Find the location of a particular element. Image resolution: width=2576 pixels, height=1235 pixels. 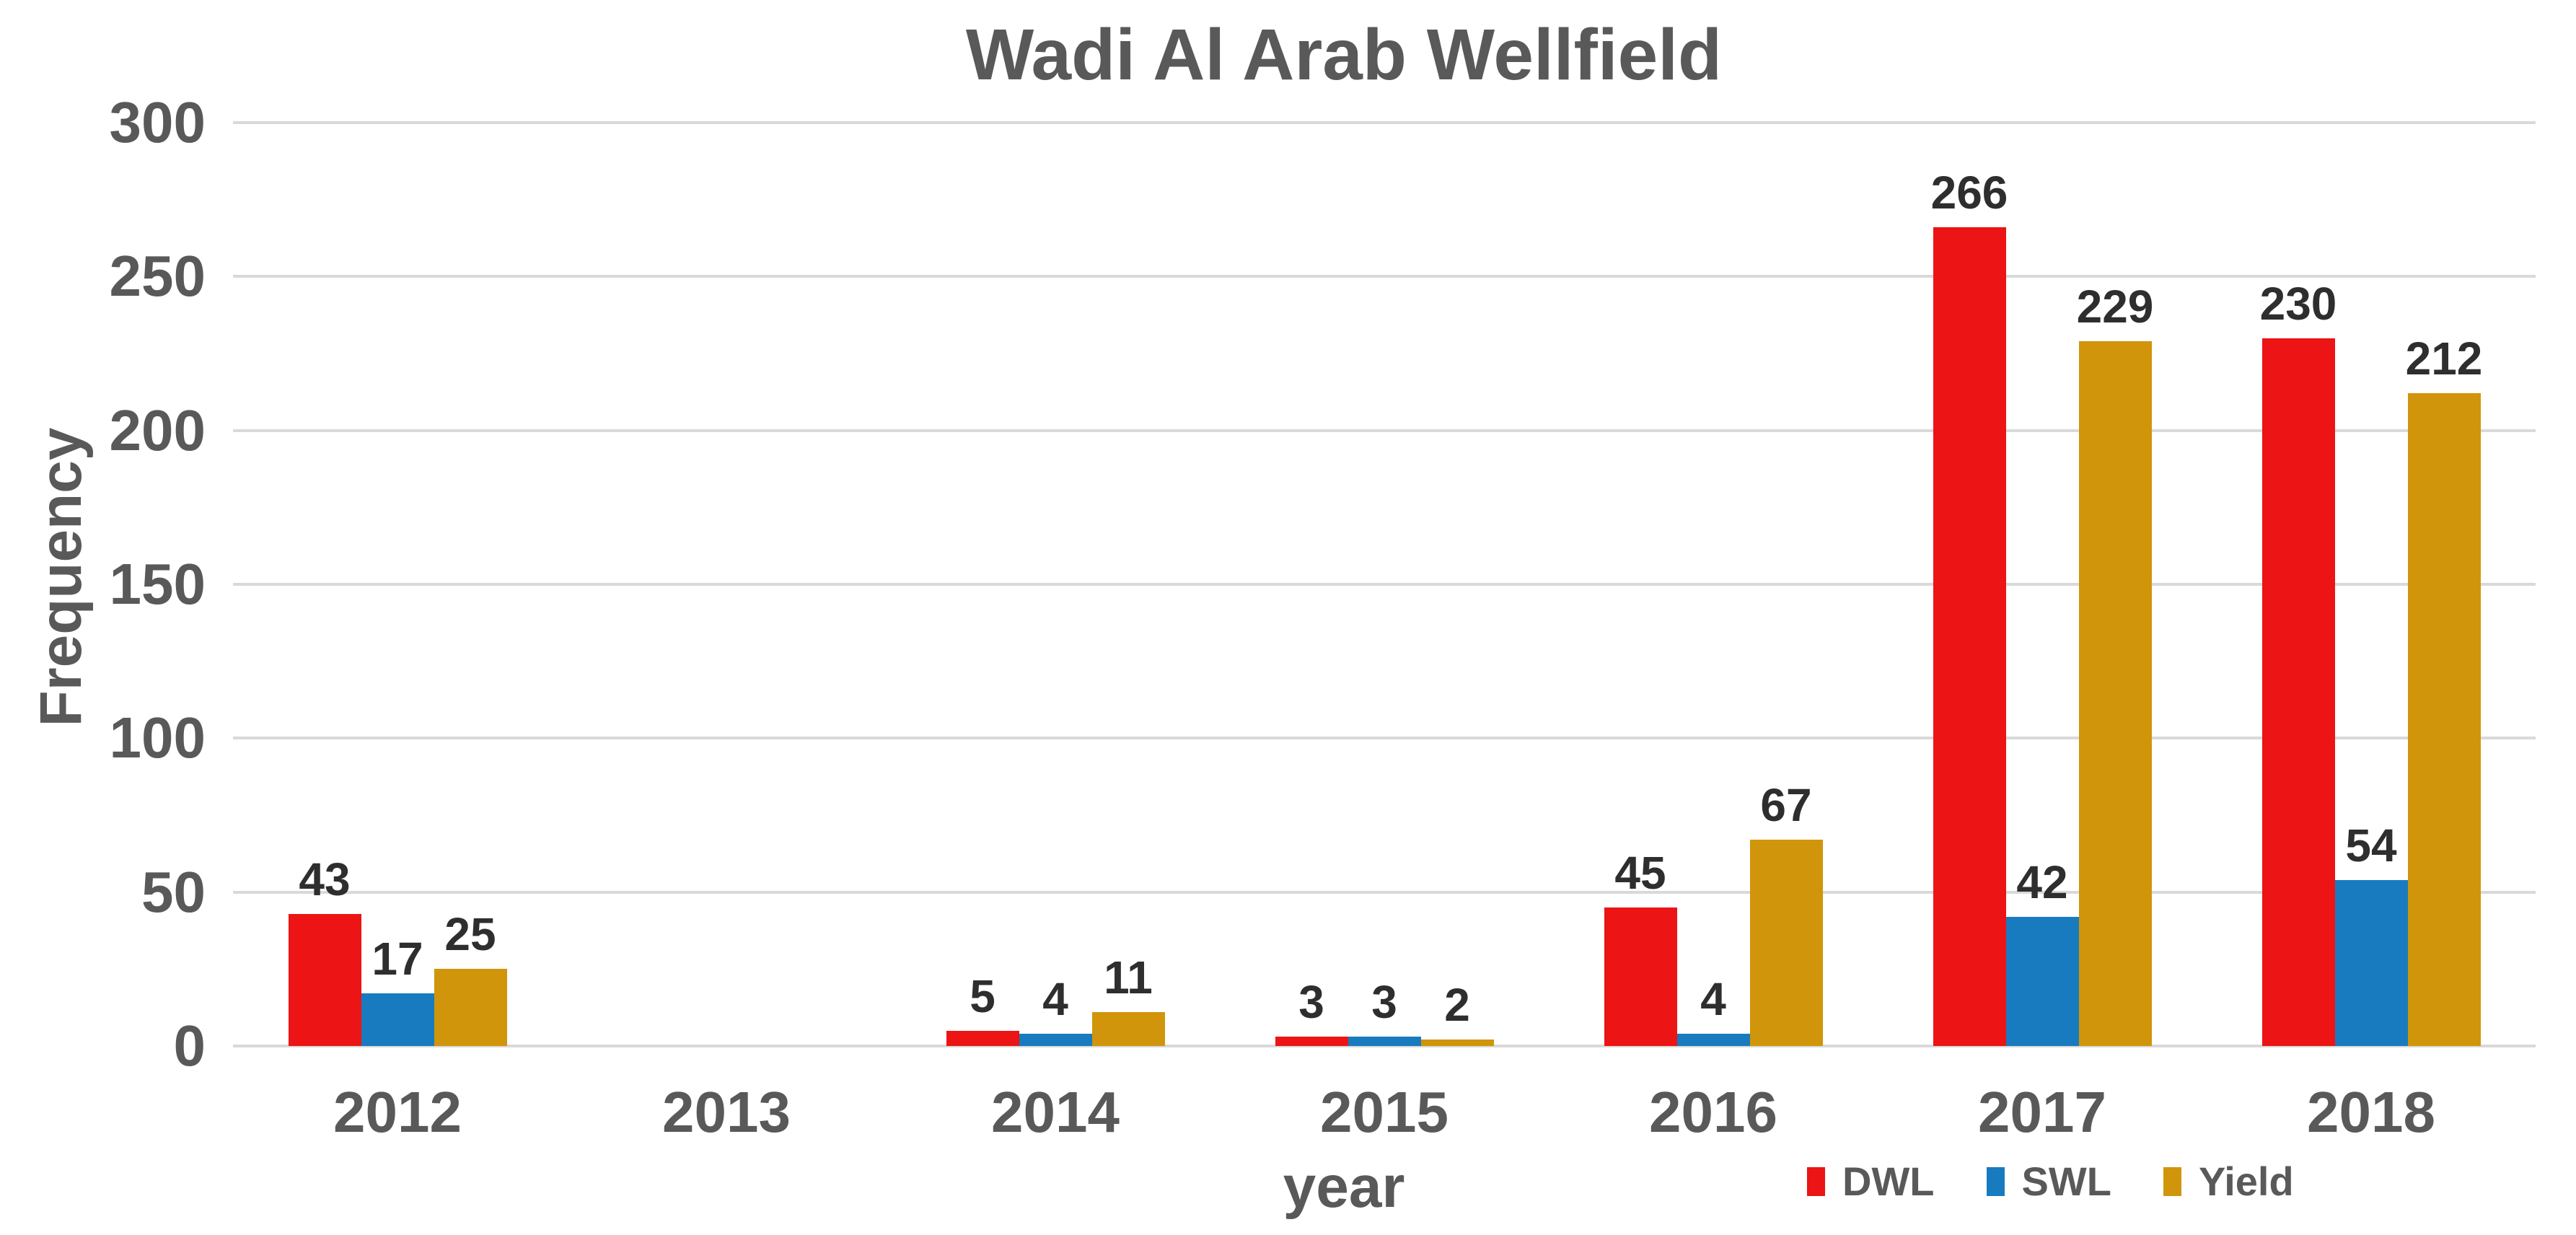

legend: DWL SWL Yield is located at coordinates (2050, 1182).